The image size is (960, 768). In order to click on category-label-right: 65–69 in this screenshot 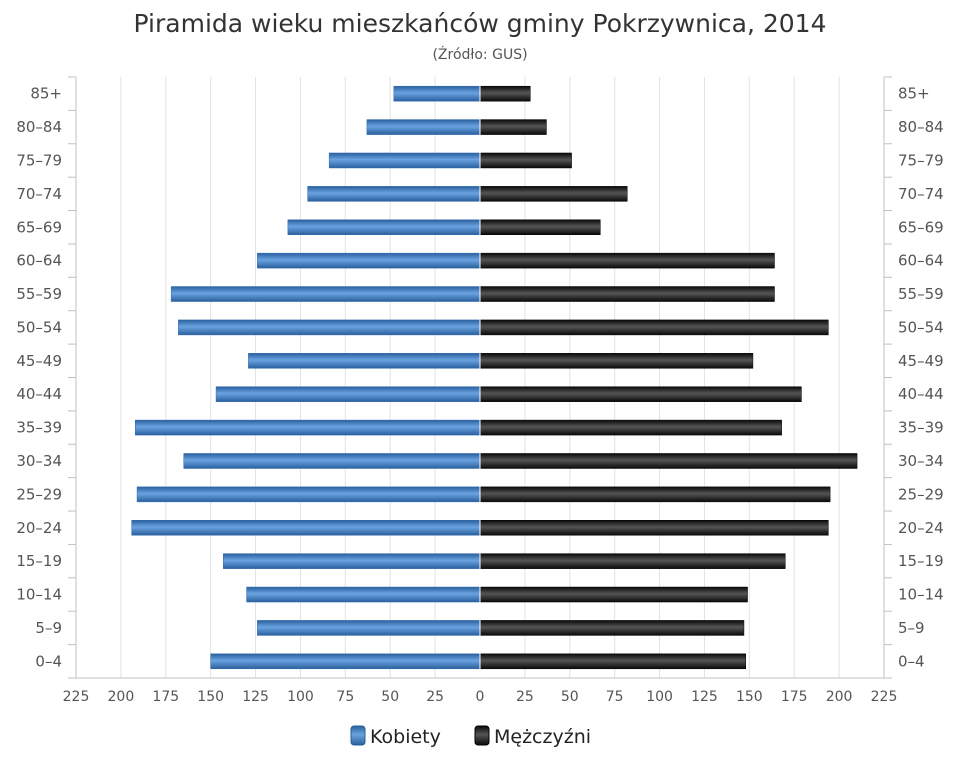, I will do `click(921, 227)`.